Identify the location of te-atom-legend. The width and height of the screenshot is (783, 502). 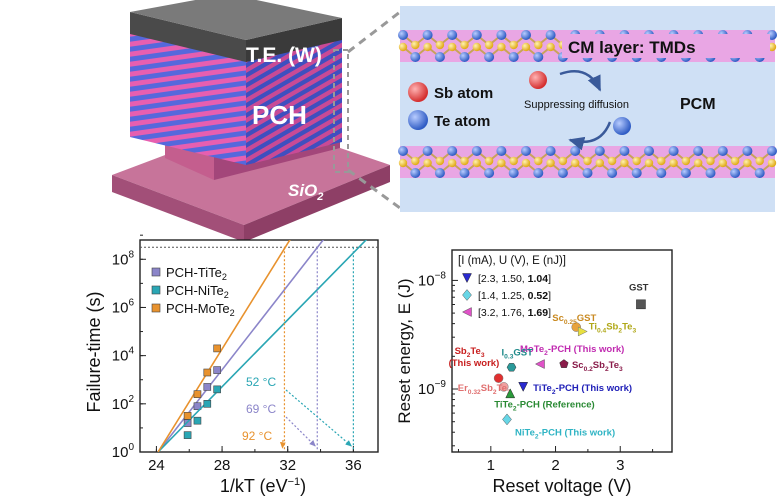
(418, 120).